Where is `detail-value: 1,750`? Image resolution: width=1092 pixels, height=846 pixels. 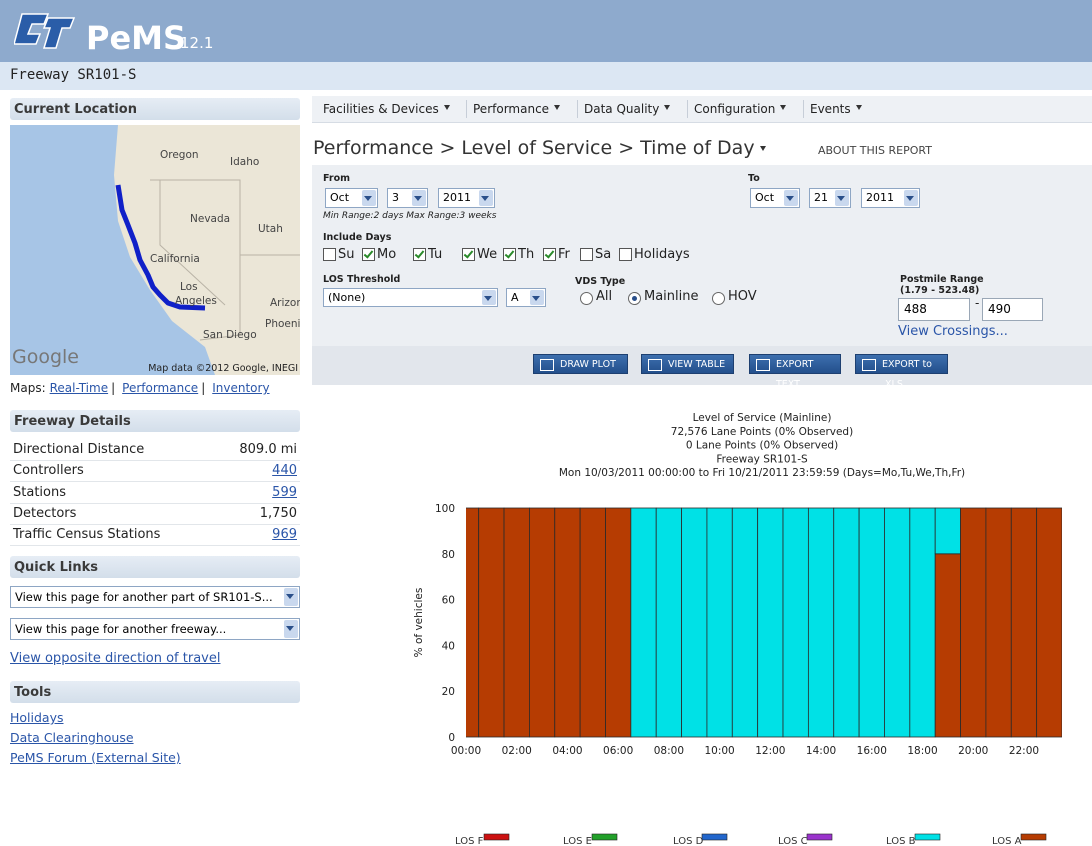 detail-value: 1,750 is located at coordinates (278, 513).